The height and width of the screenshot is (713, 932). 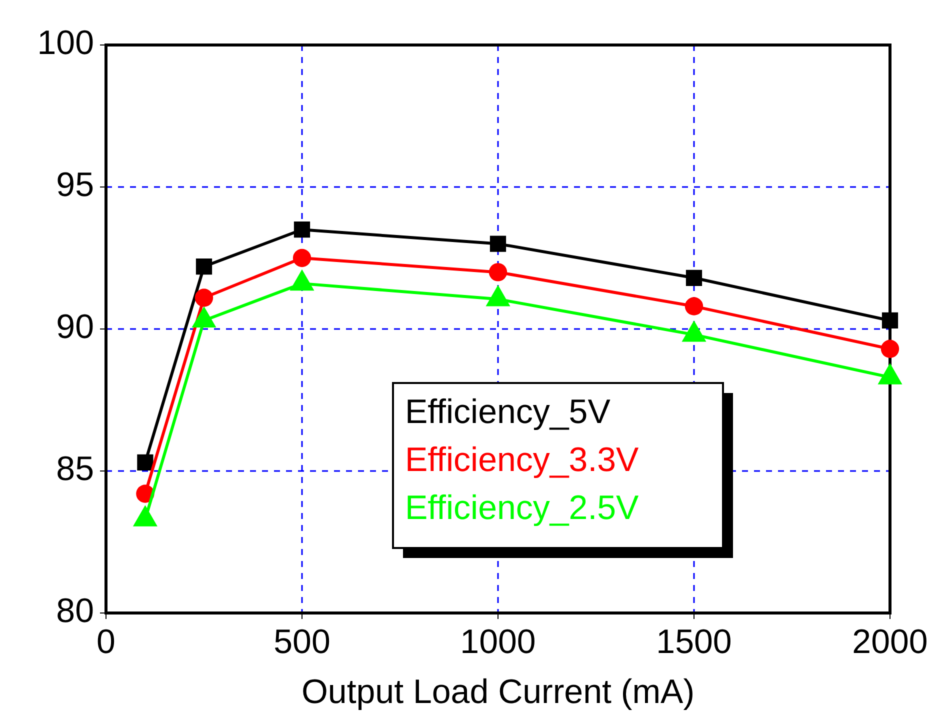 What do you see at coordinates (498, 642) in the screenshot?
I see `x-tick-label: 1000` at bounding box center [498, 642].